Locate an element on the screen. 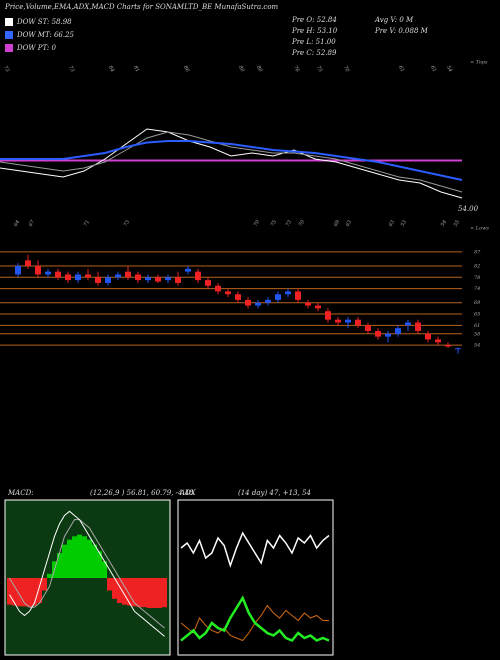 This screenshot has width=500, height=660. top-label: 81 is located at coordinates (136, 69).